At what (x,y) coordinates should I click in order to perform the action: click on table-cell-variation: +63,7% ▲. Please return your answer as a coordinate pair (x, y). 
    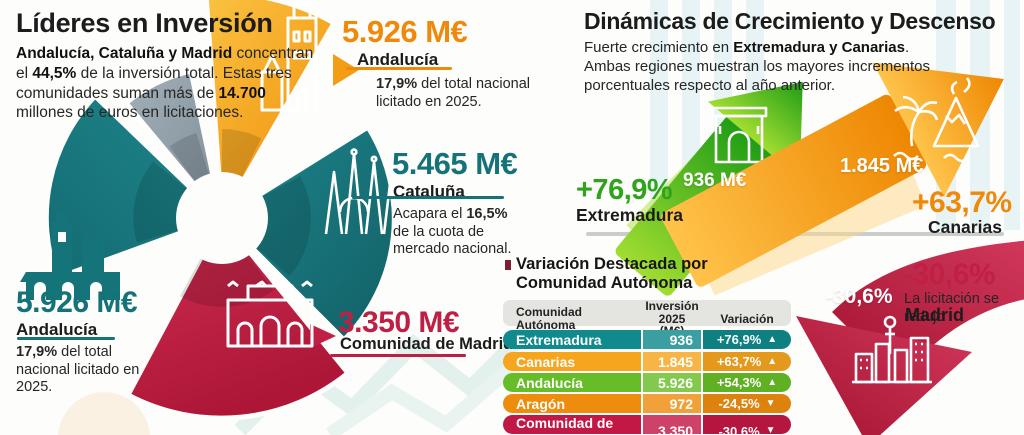
    Looking at the image, I should click on (746, 361).